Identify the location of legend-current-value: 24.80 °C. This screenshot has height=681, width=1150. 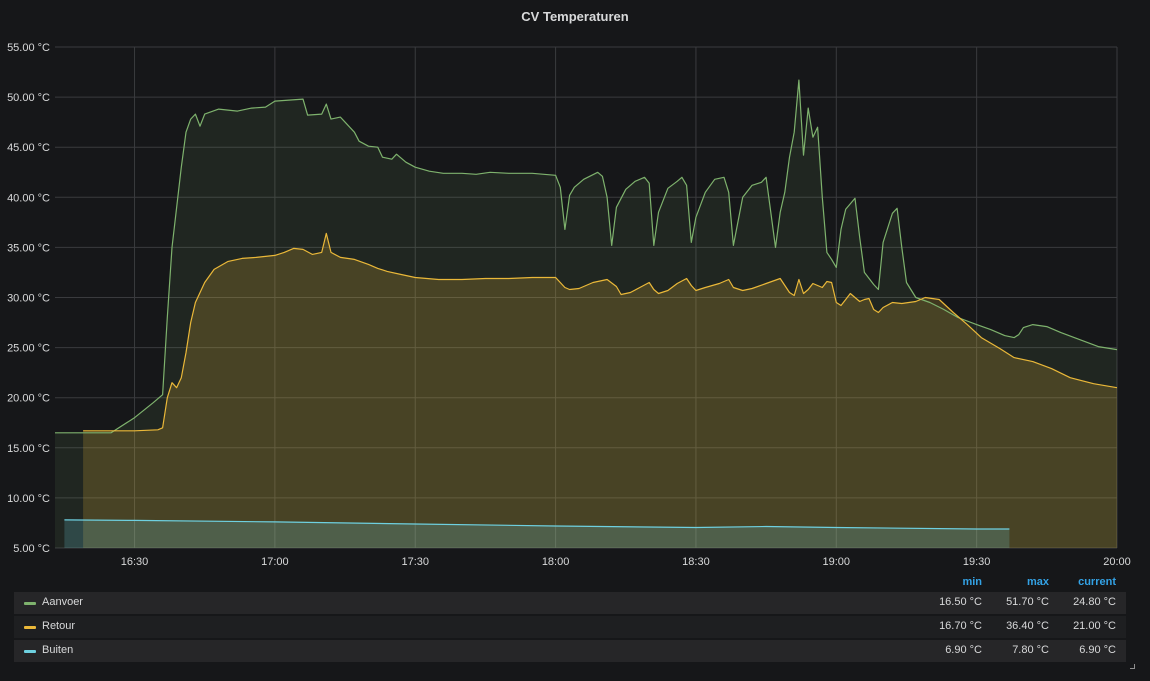
(1094, 602).